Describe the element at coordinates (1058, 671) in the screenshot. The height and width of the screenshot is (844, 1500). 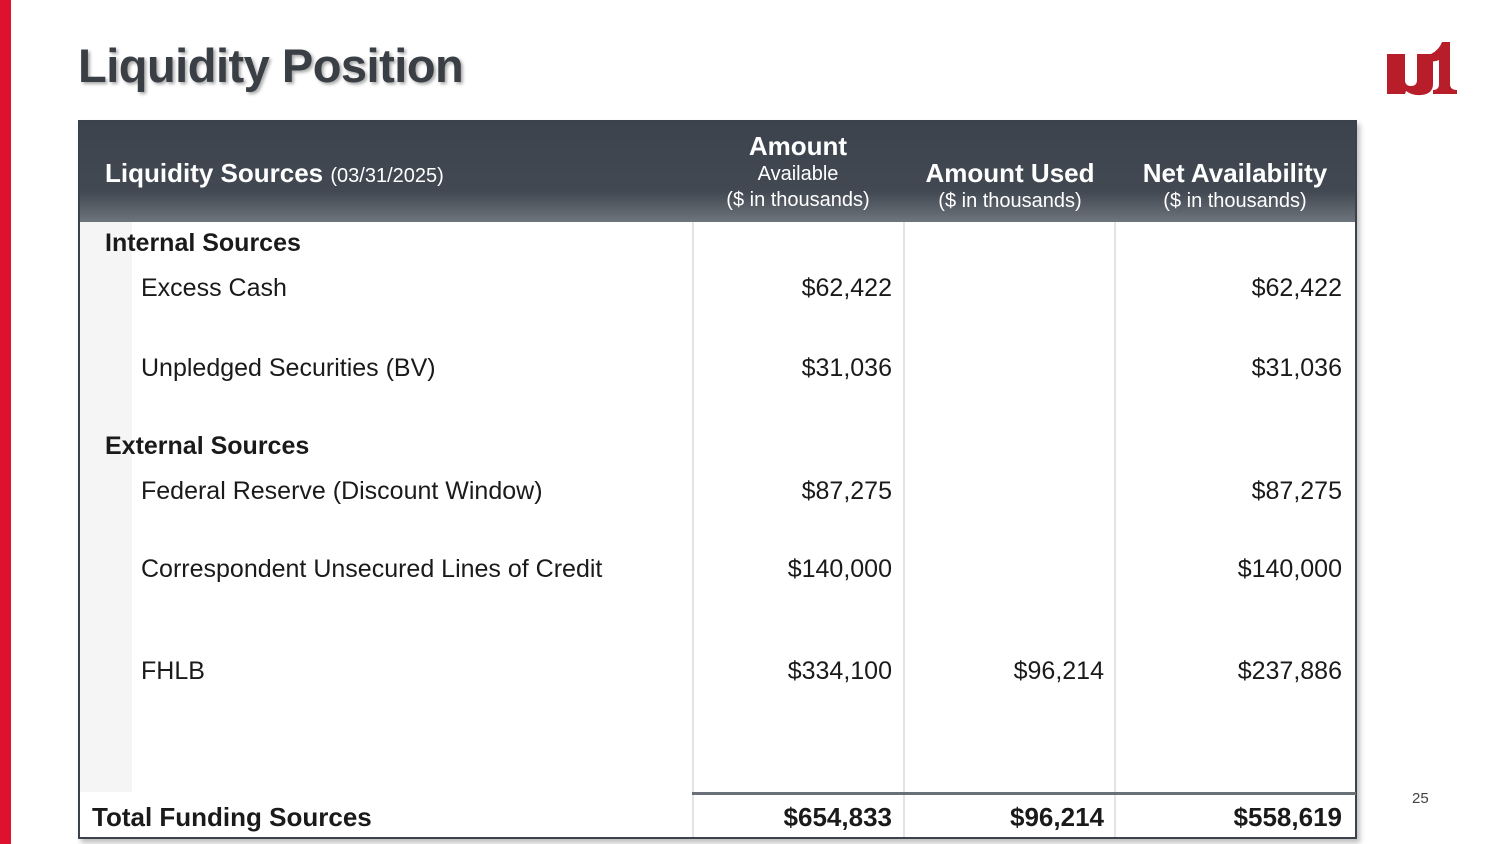
I see `cell-used: $96,214` at that location.